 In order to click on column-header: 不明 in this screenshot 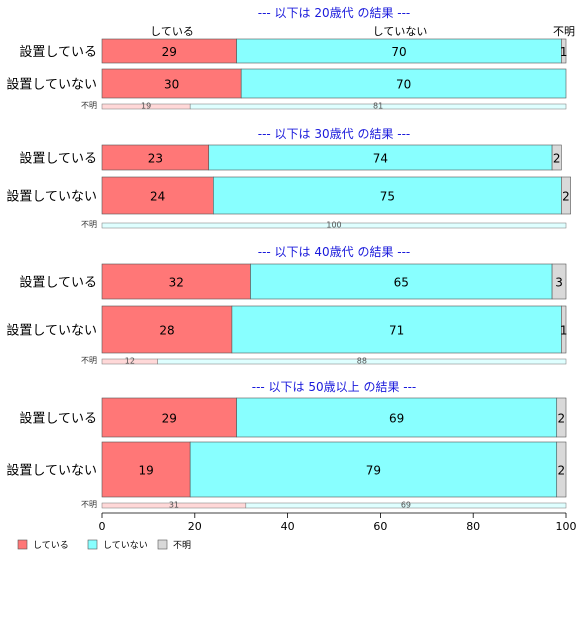, I will do `click(564, 31)`.